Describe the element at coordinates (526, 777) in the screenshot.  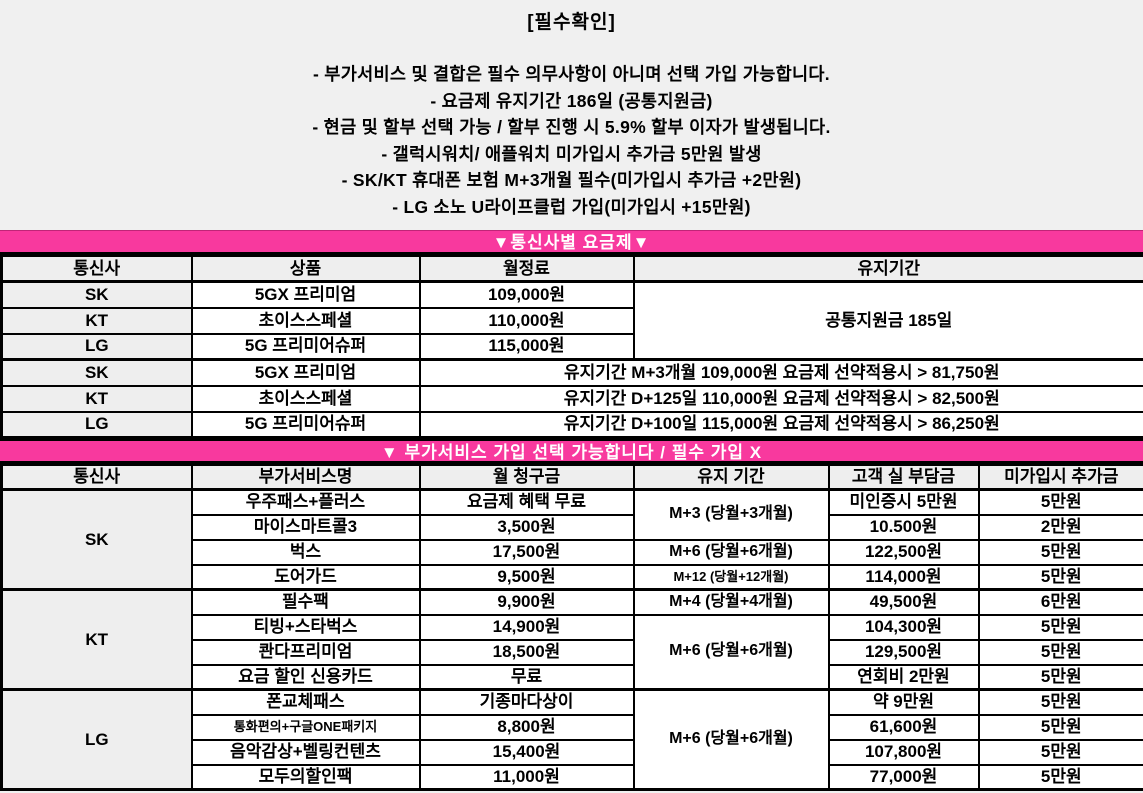
I see `monthly-fee-cell: 11,000원` at that location.